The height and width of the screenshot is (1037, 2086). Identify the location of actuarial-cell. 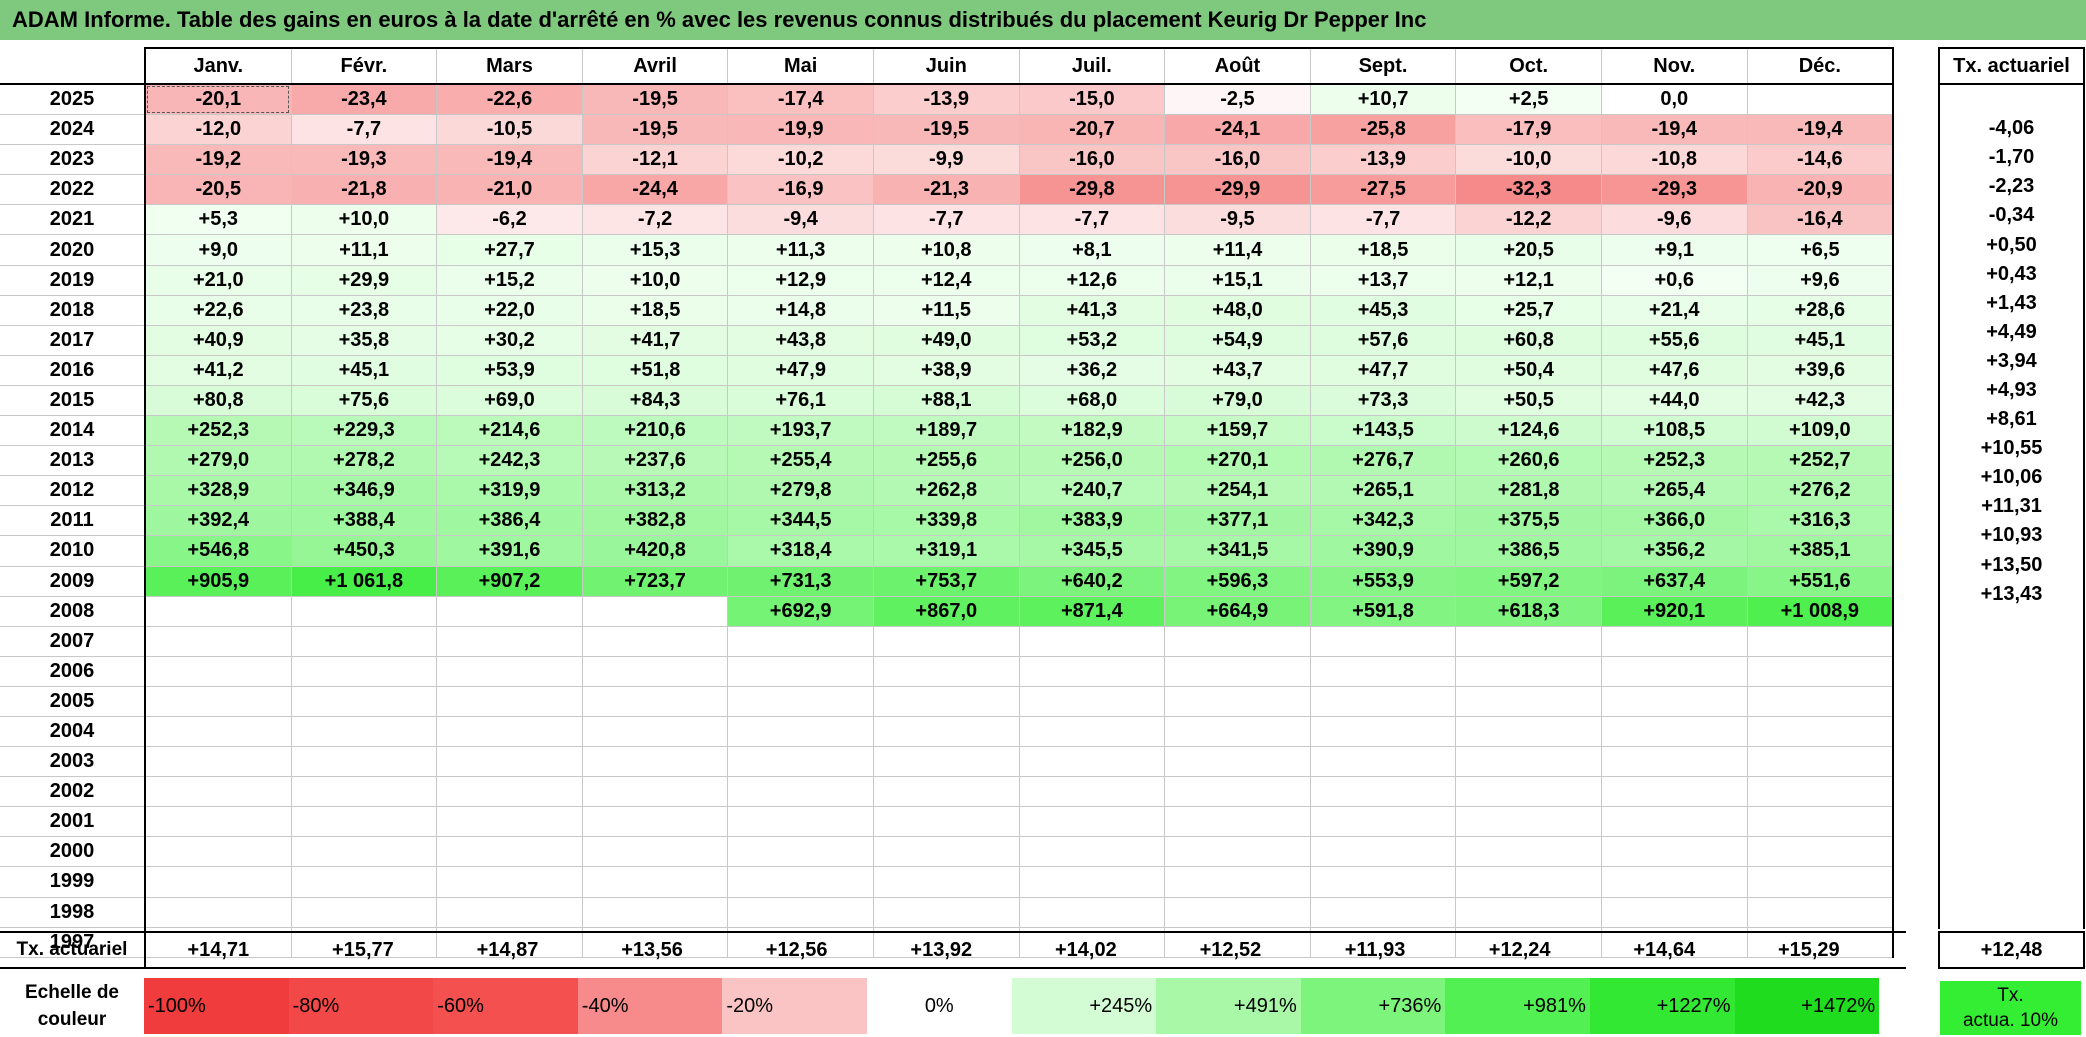
(2011, 710).